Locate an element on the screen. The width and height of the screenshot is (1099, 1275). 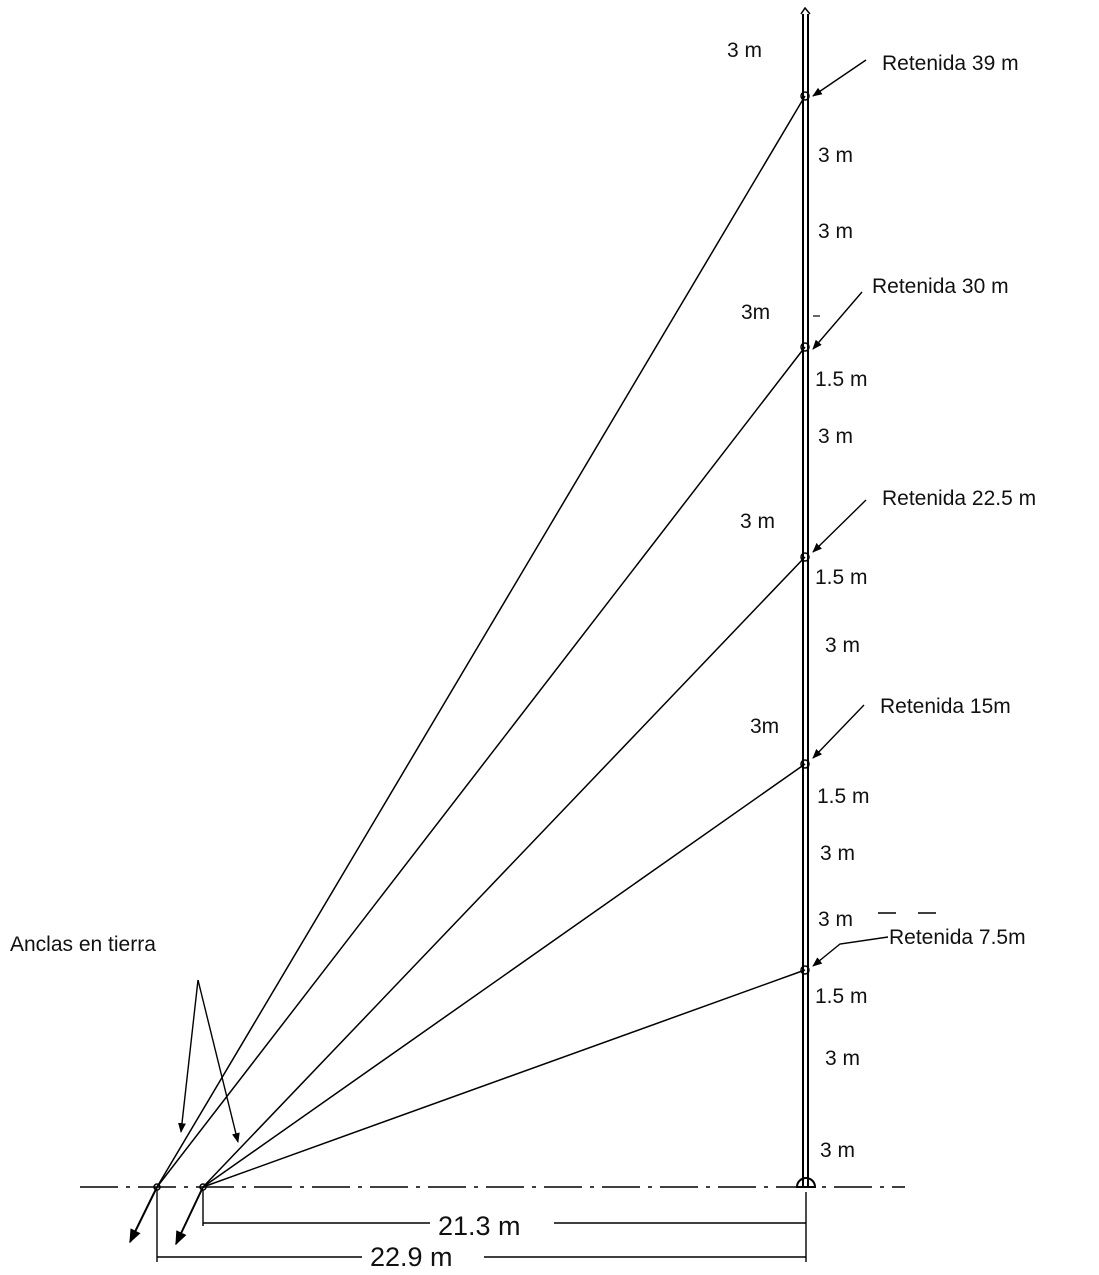
guy-wire-7-5m is located at coordinates (504, 1078).